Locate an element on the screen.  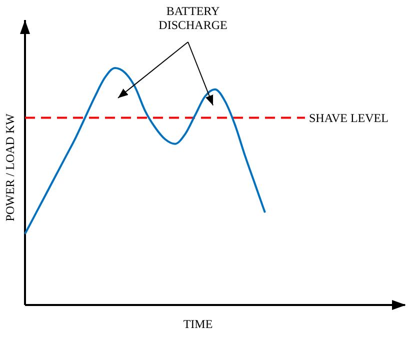
x-axis-title: TIME is located at coordinates (198, 324).